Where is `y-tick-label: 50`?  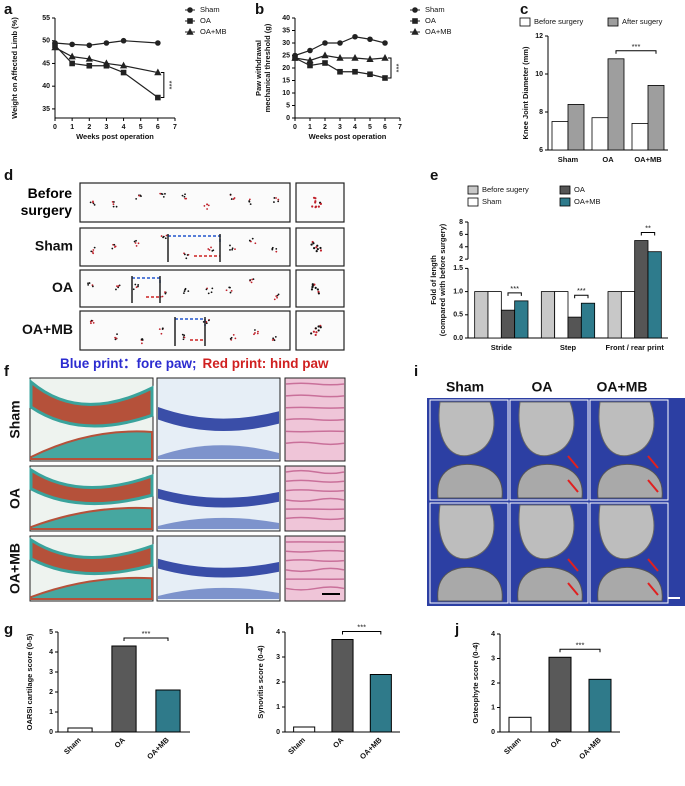
y-tick-label: 50 is located at coordinates (46, 41).